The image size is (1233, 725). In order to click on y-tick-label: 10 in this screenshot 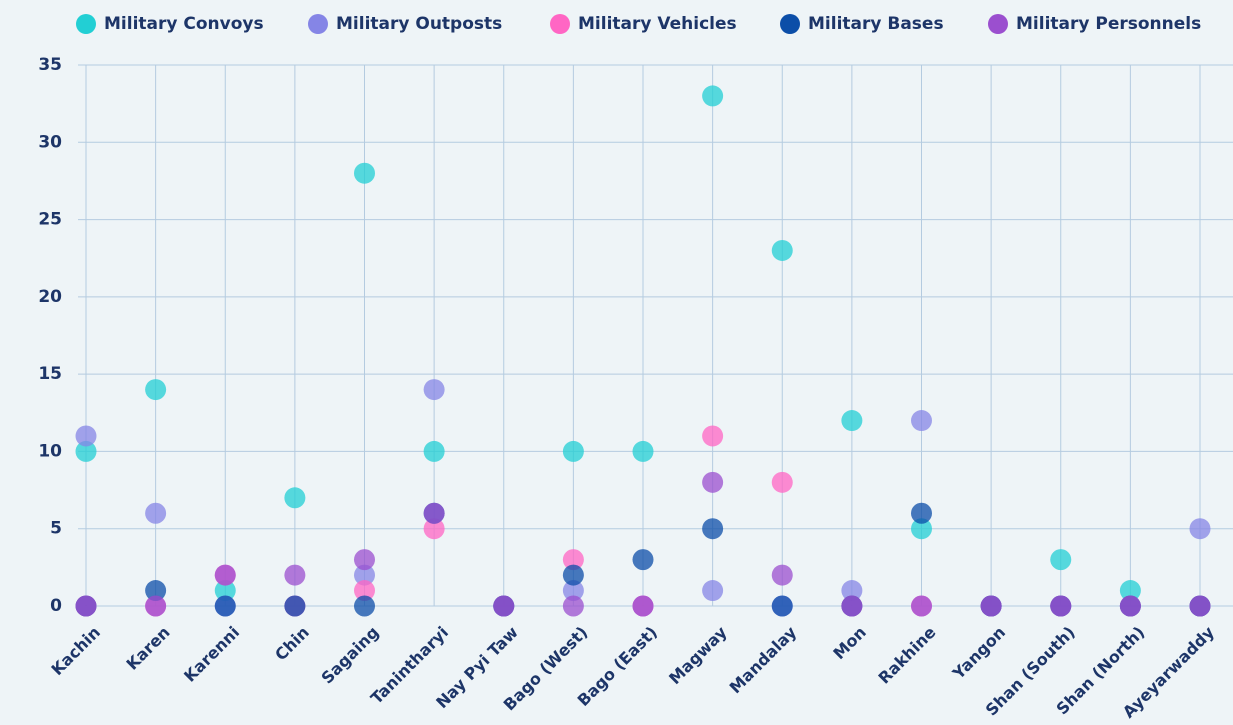, I will do `click(50, 451)`.